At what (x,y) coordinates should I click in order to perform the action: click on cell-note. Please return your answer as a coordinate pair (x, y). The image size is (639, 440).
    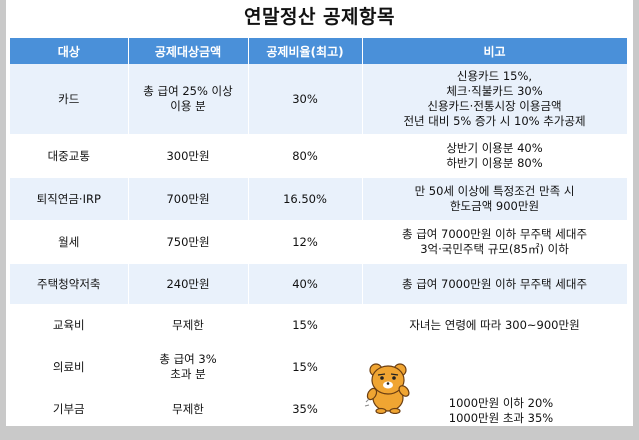
    Looking at the image, I should click on (495, 367).